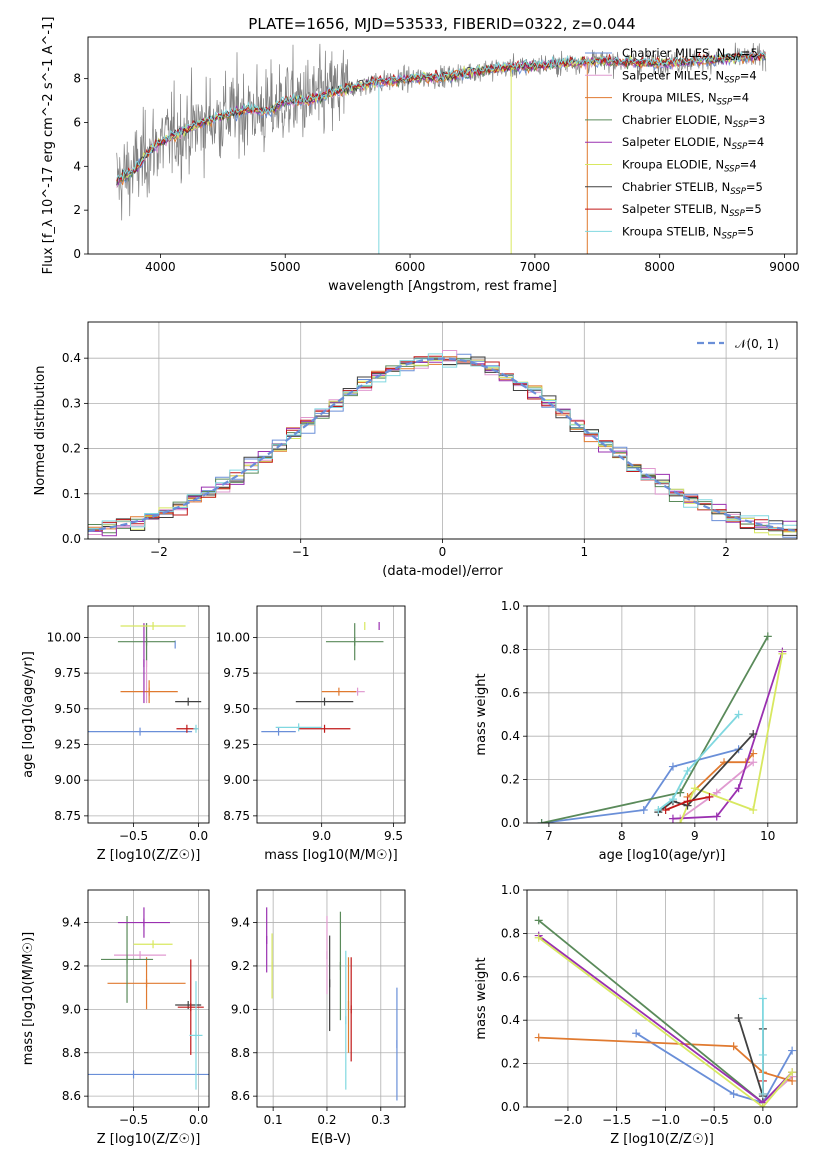  What do you see at coordinates (71, 923) in the screenshot?
I see `y-tick-label: 9.4` at bounding box center [71, 923].